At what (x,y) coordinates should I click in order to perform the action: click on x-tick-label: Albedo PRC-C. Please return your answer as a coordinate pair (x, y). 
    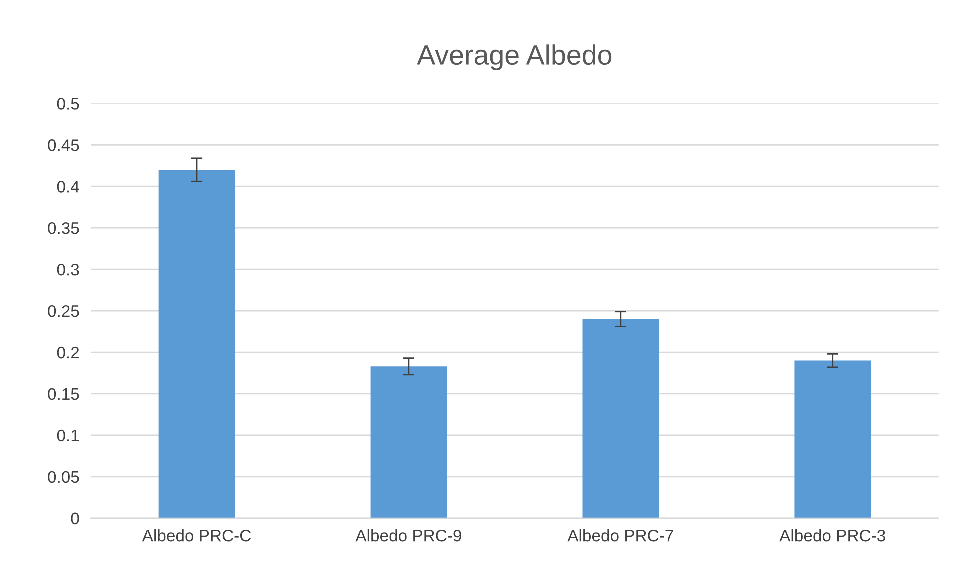
    Looking at the image, I should click on (197, 536).